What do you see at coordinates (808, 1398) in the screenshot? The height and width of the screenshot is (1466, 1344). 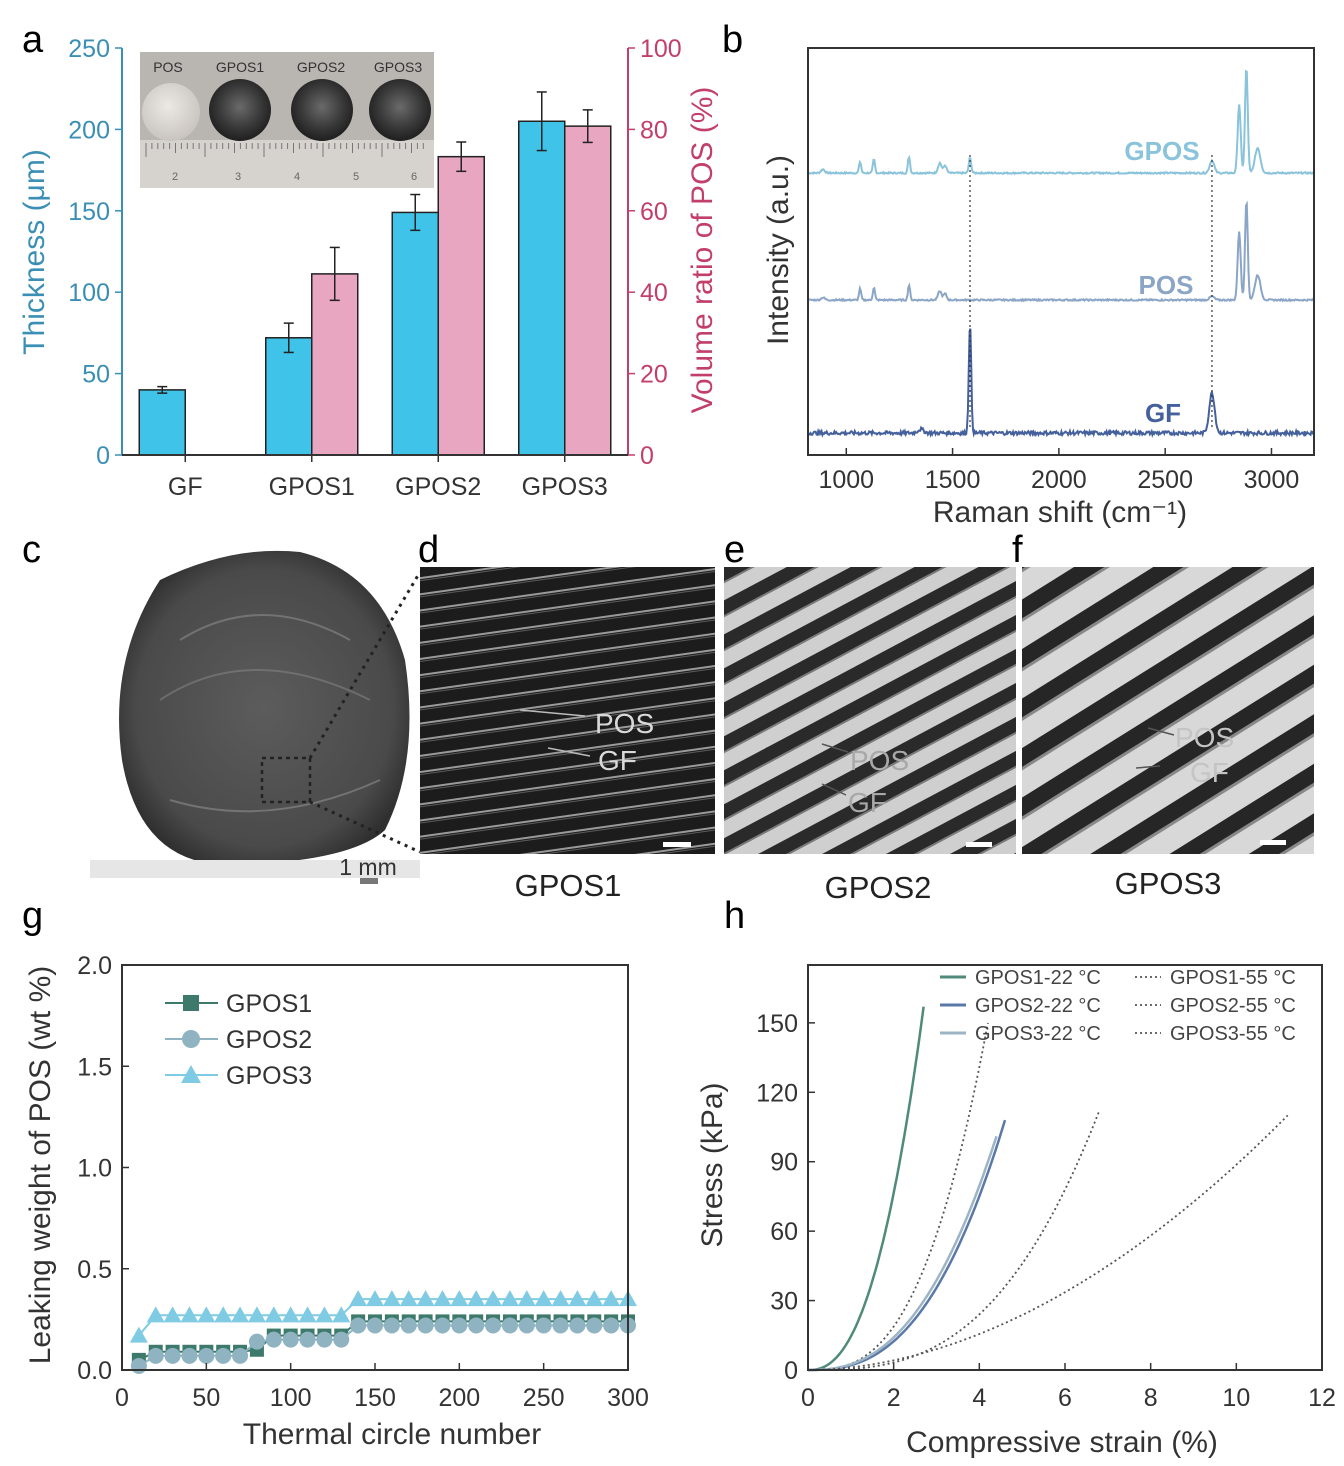 I see `x-tick-label: 0` at bounding box center [808, 1398].